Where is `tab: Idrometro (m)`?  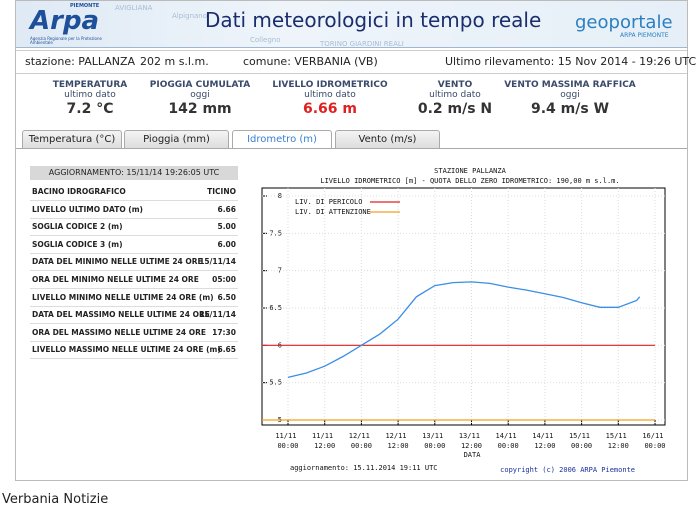 tab: Idrometro (m) is located at coordinates (282, 139).